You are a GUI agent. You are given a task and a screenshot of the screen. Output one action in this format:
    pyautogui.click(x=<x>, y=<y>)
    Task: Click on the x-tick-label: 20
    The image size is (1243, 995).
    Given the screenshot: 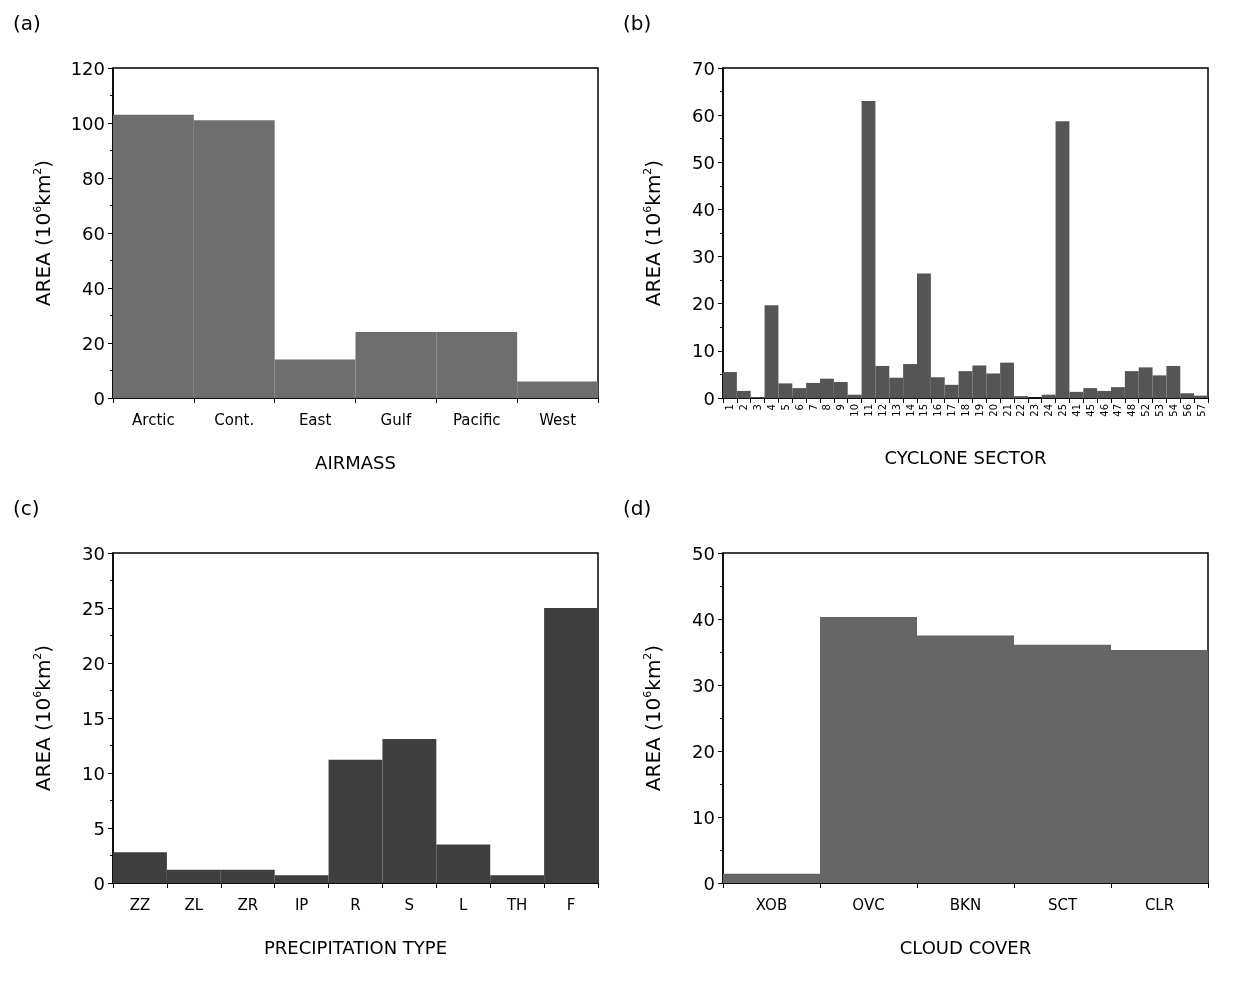 What is the action you would take?
    pyautogui.click(x=993, y=410)
    